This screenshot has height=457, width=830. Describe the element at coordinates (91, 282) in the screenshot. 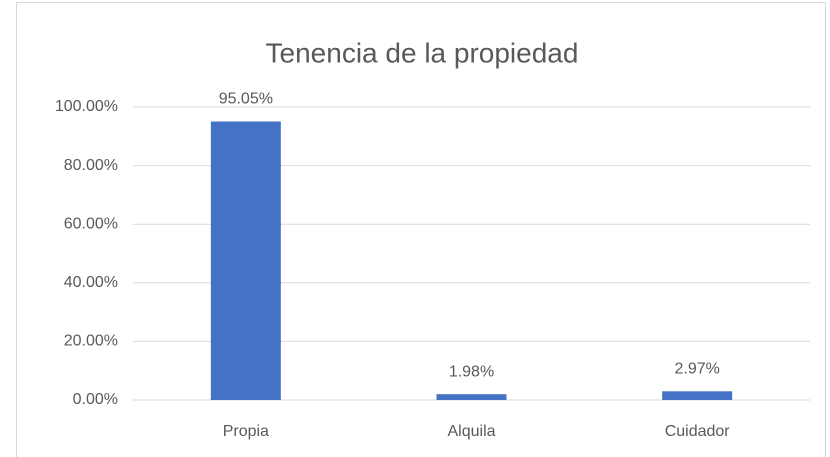

I see `y-tick-label: 40.00%` at that location.